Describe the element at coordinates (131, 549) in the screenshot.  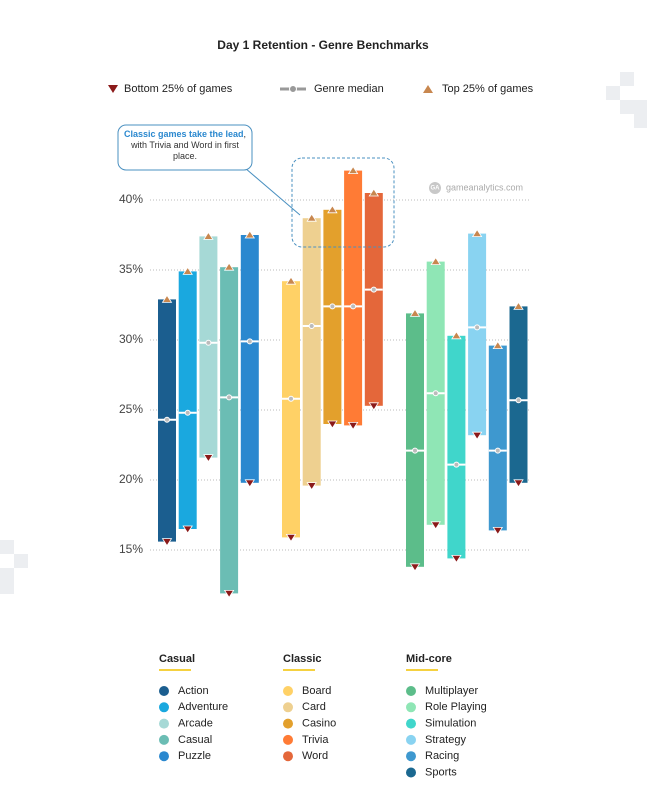
I see `y-tick-label: 15%` at that location.